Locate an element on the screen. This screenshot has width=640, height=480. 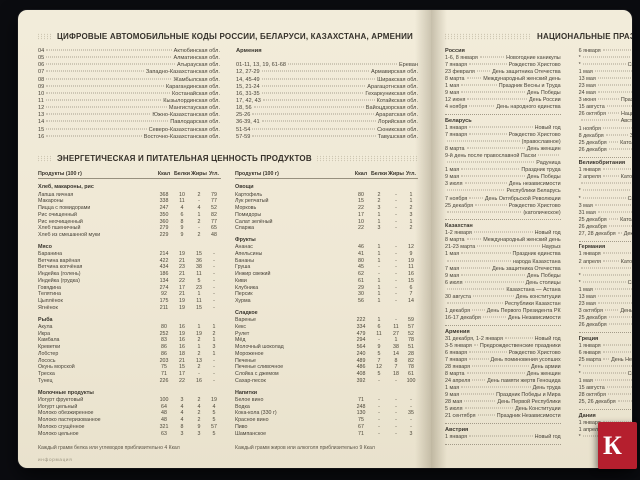
holiday-row: 28 января День армии is located at coordinates (503, 367).